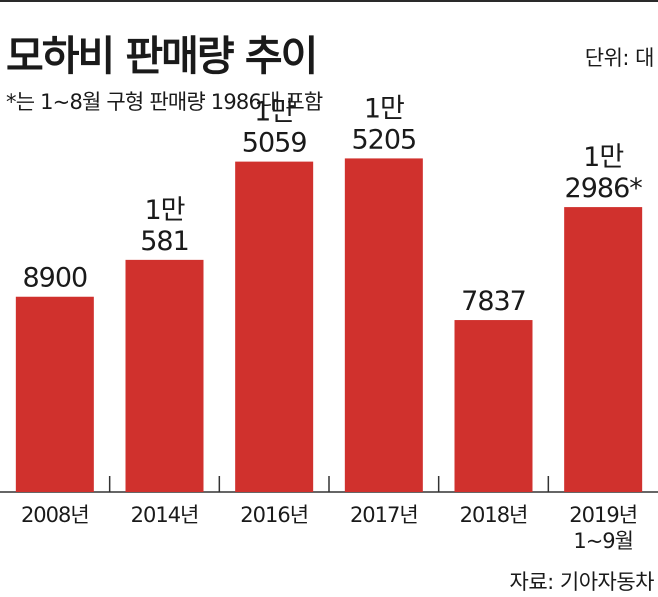 The height and width of the screenshot is (597, 658). I want to click on x-tick-label-line: 2017년, so click(384, 515).